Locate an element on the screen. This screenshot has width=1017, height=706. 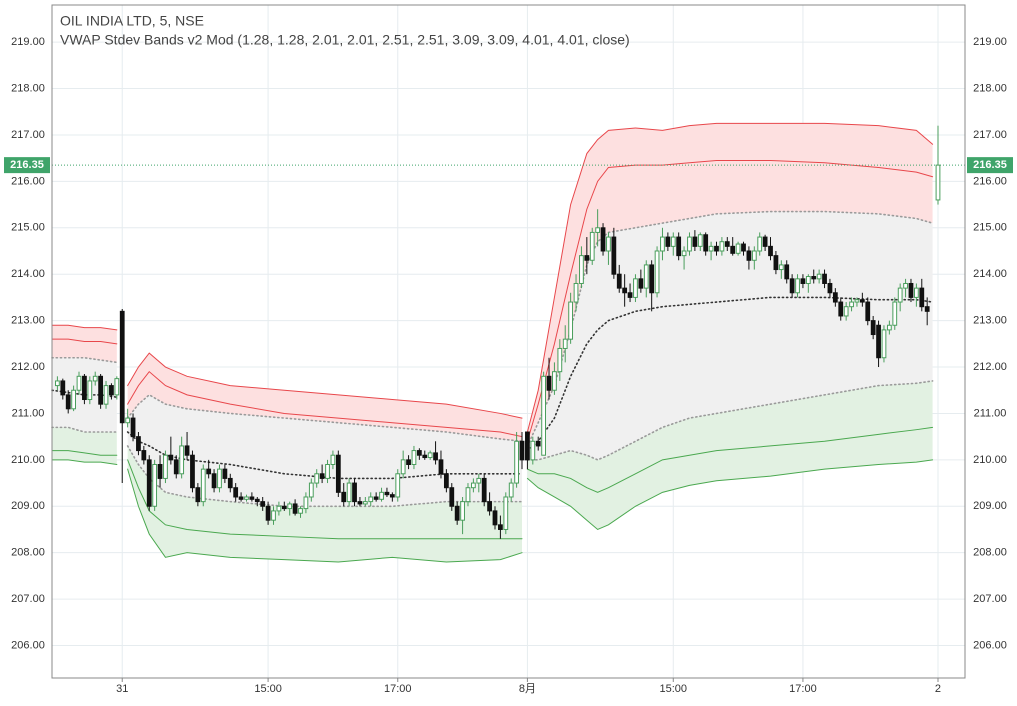
x-tick-label: 31 is located at coordinates (122, 689).